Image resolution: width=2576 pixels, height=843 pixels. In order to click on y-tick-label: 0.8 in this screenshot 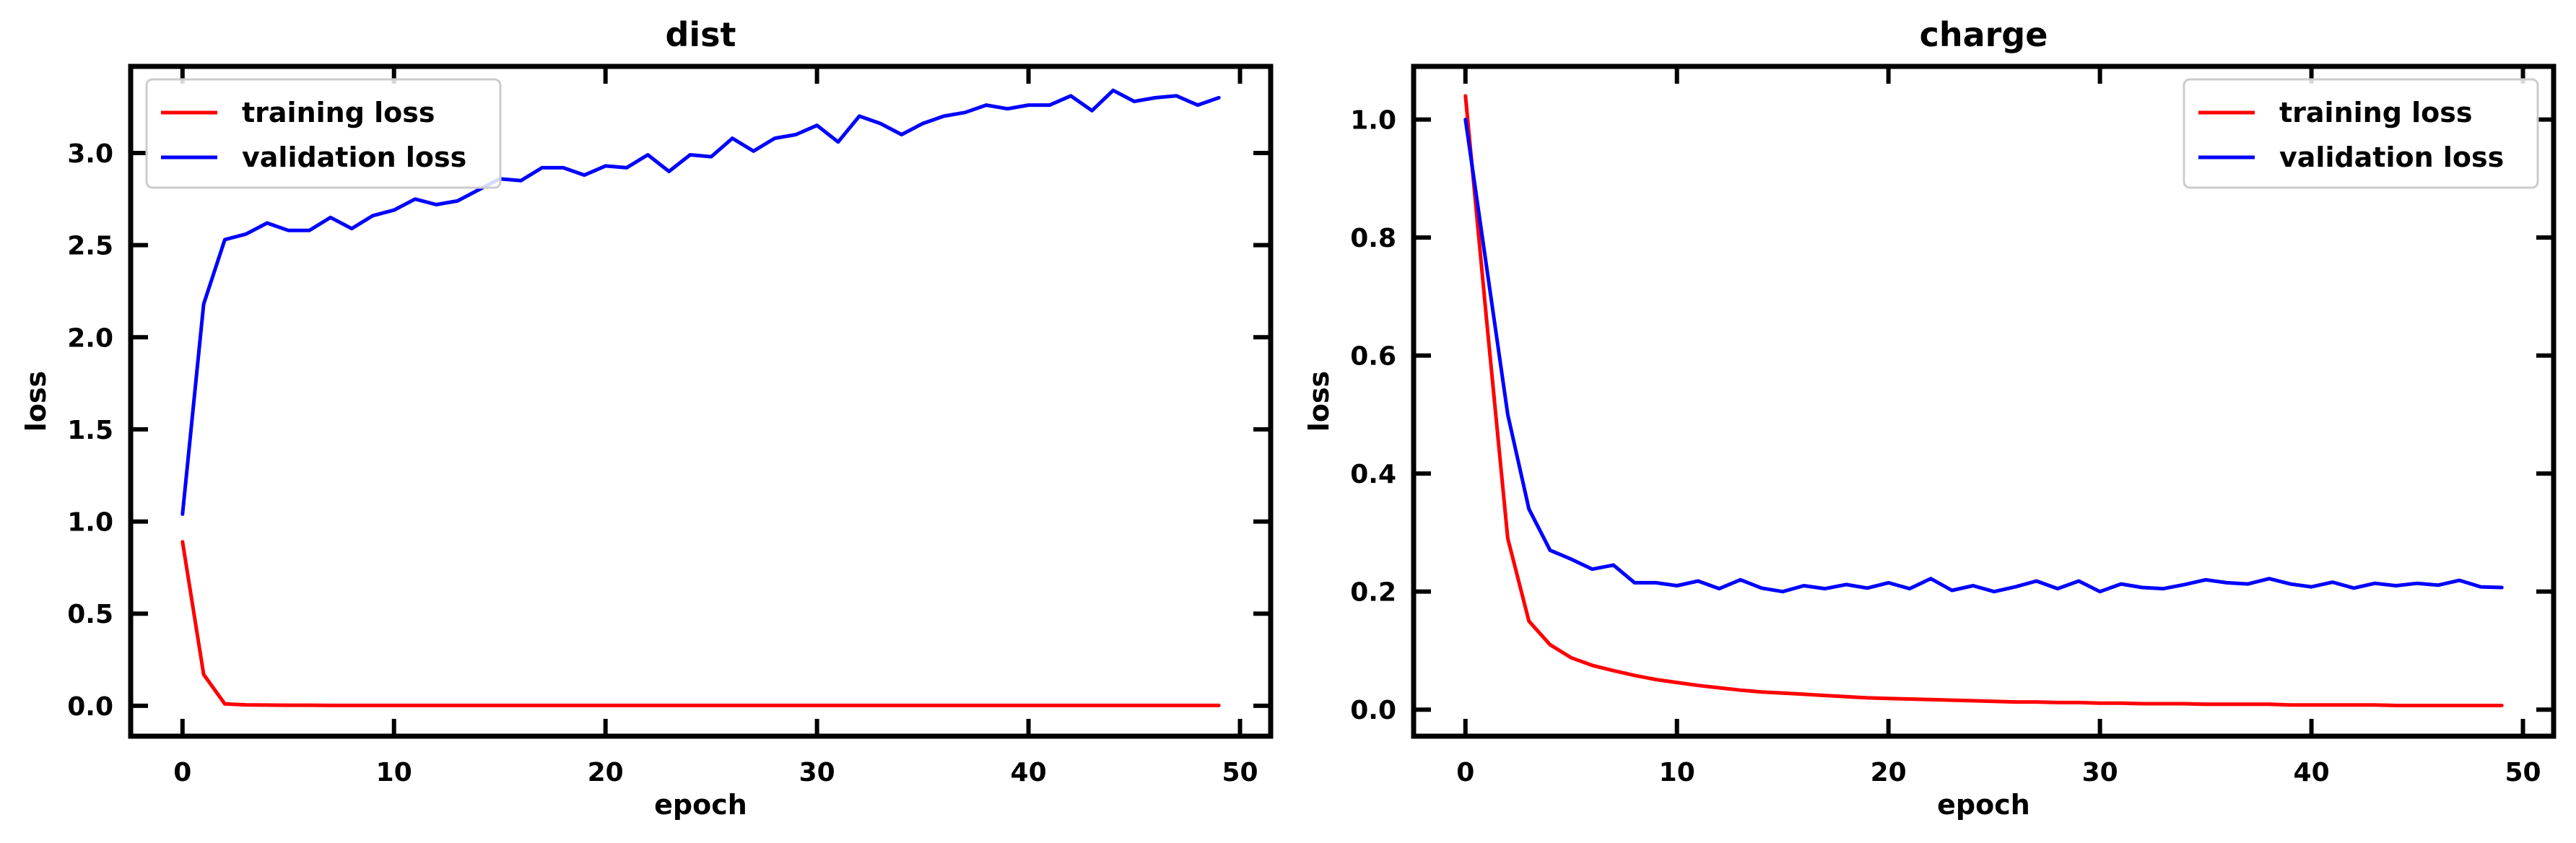, I will do `click(1373, 238)`.